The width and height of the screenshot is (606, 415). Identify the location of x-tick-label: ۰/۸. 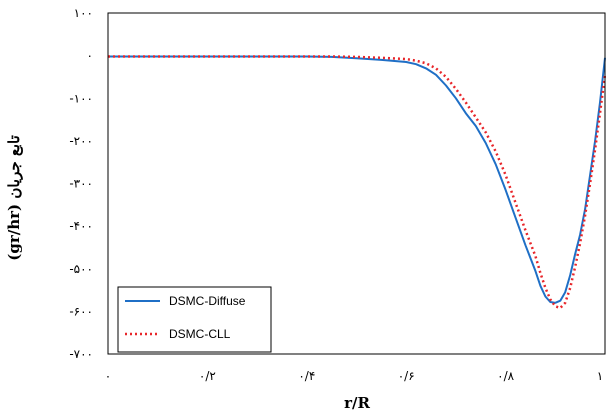
(505, 376).